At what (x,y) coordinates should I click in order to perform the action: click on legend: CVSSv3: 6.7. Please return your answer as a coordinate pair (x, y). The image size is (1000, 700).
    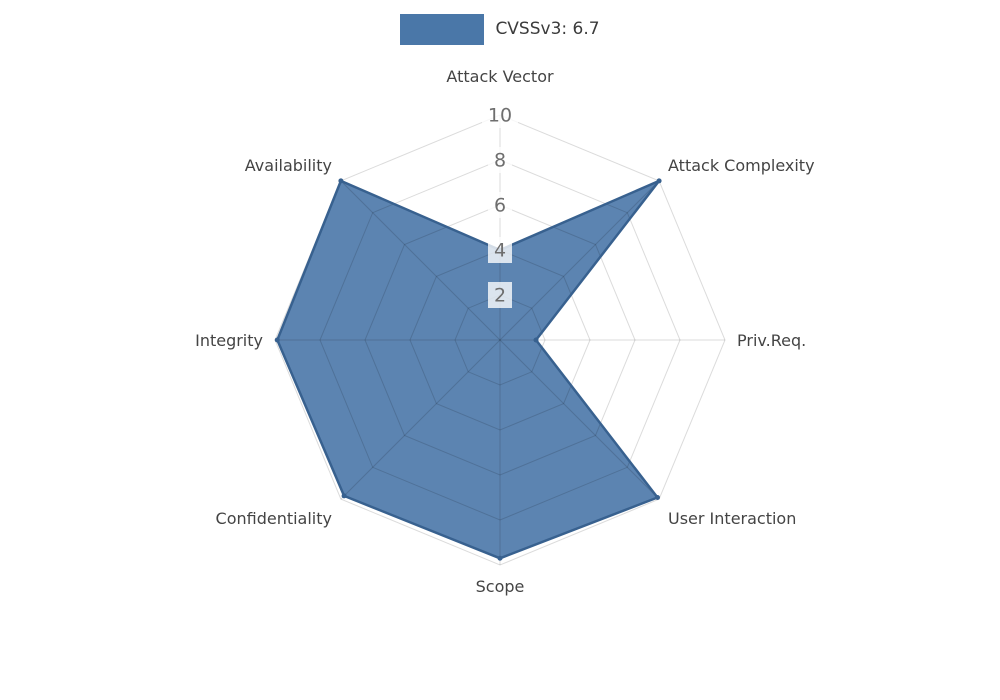
    Looking at the image, I should click on (500, 29).